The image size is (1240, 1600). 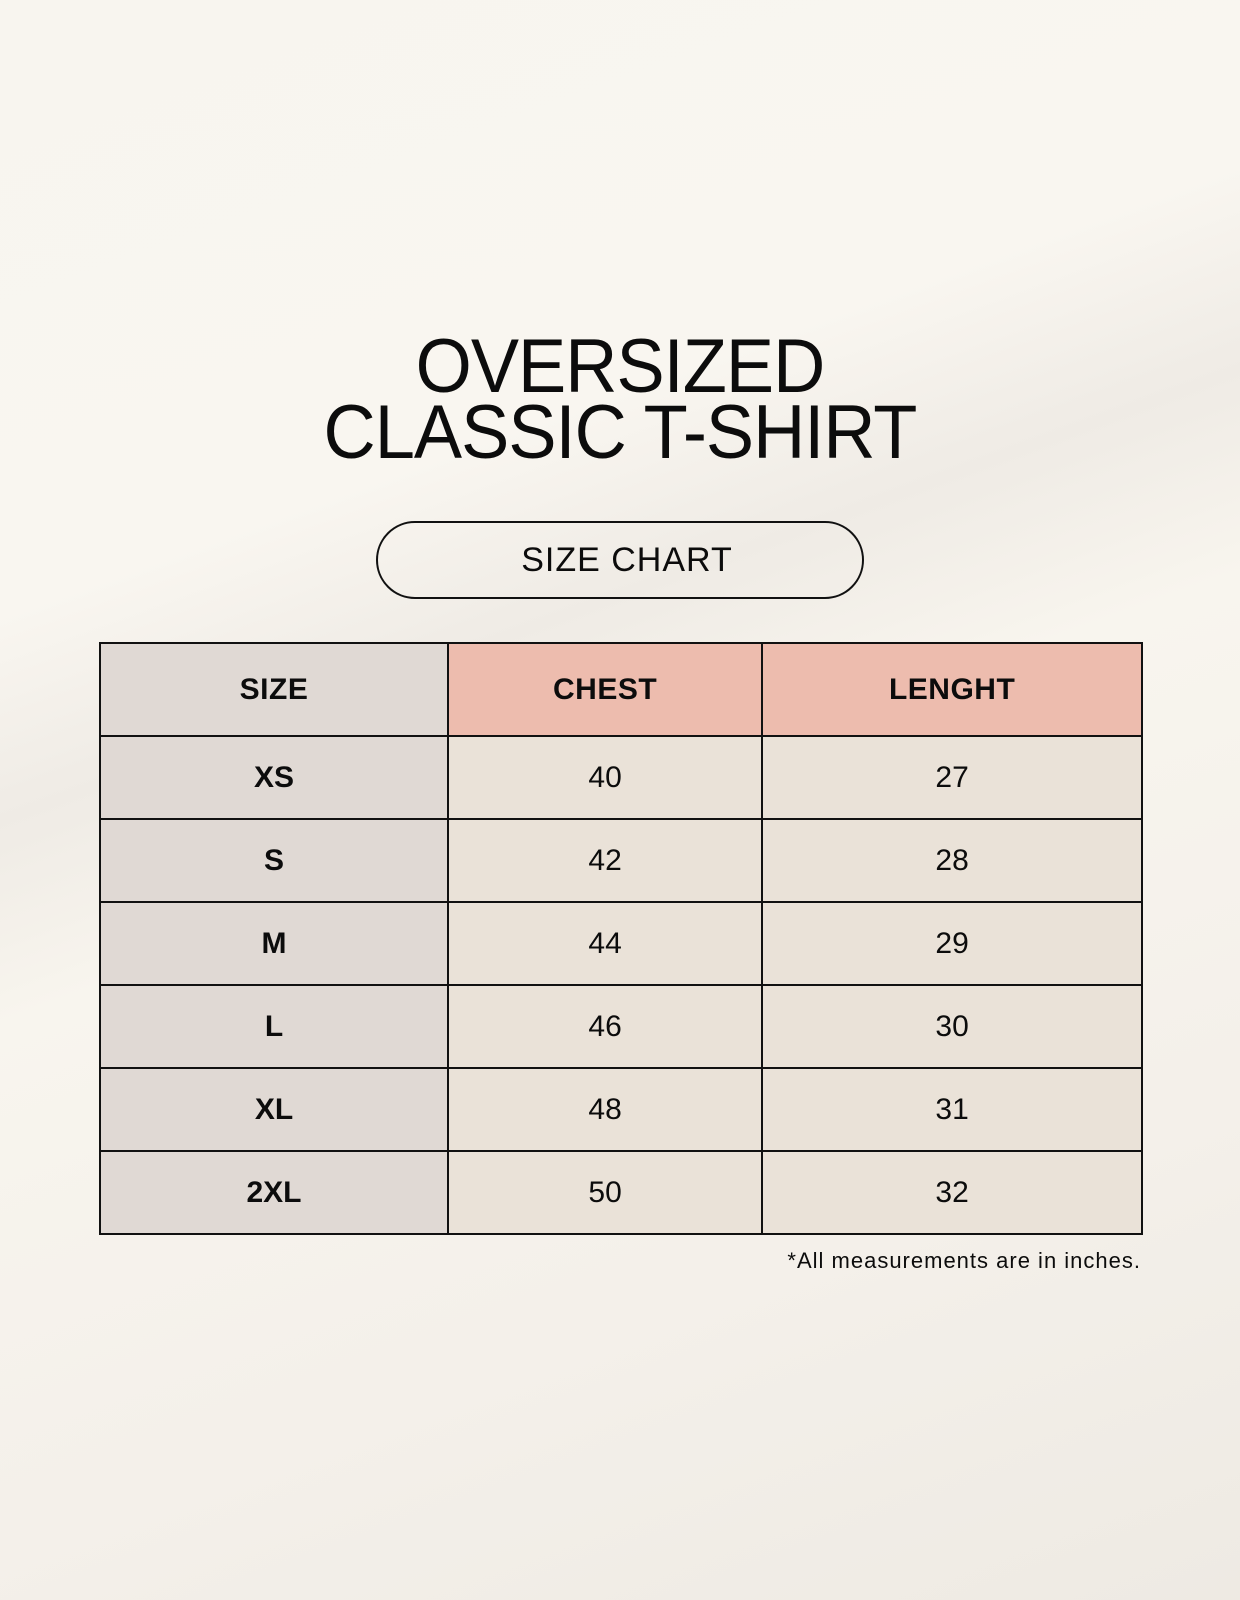 What do you see at coordinates (952, 943) in the screenshot?
I see `length-cell: 29` at bounding box center [952, 943].